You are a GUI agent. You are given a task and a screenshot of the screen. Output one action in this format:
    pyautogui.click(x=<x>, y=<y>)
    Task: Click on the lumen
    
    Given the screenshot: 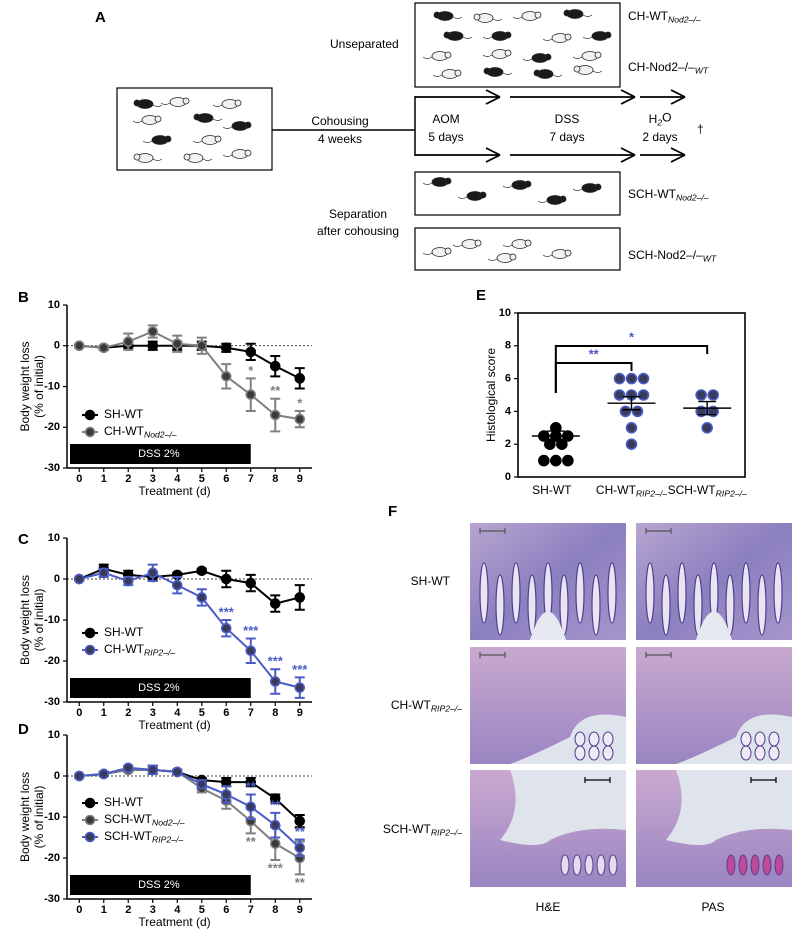 What is the action you would take?
    pyautogui.click(x=714, y=625)
    